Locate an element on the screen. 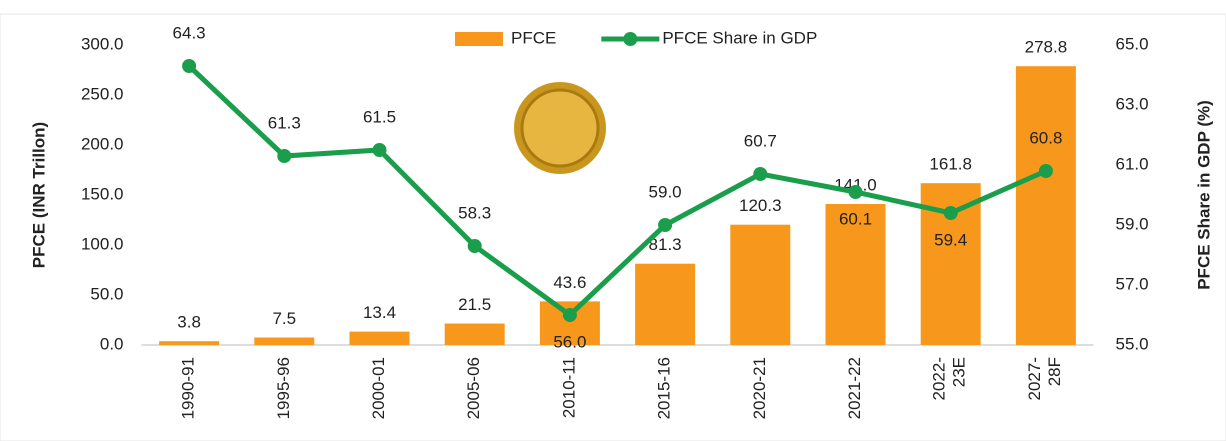 The height and width of the screenshot is (441, 1226). bar-value-label: 7.5 is located at coordinates (284, 318).